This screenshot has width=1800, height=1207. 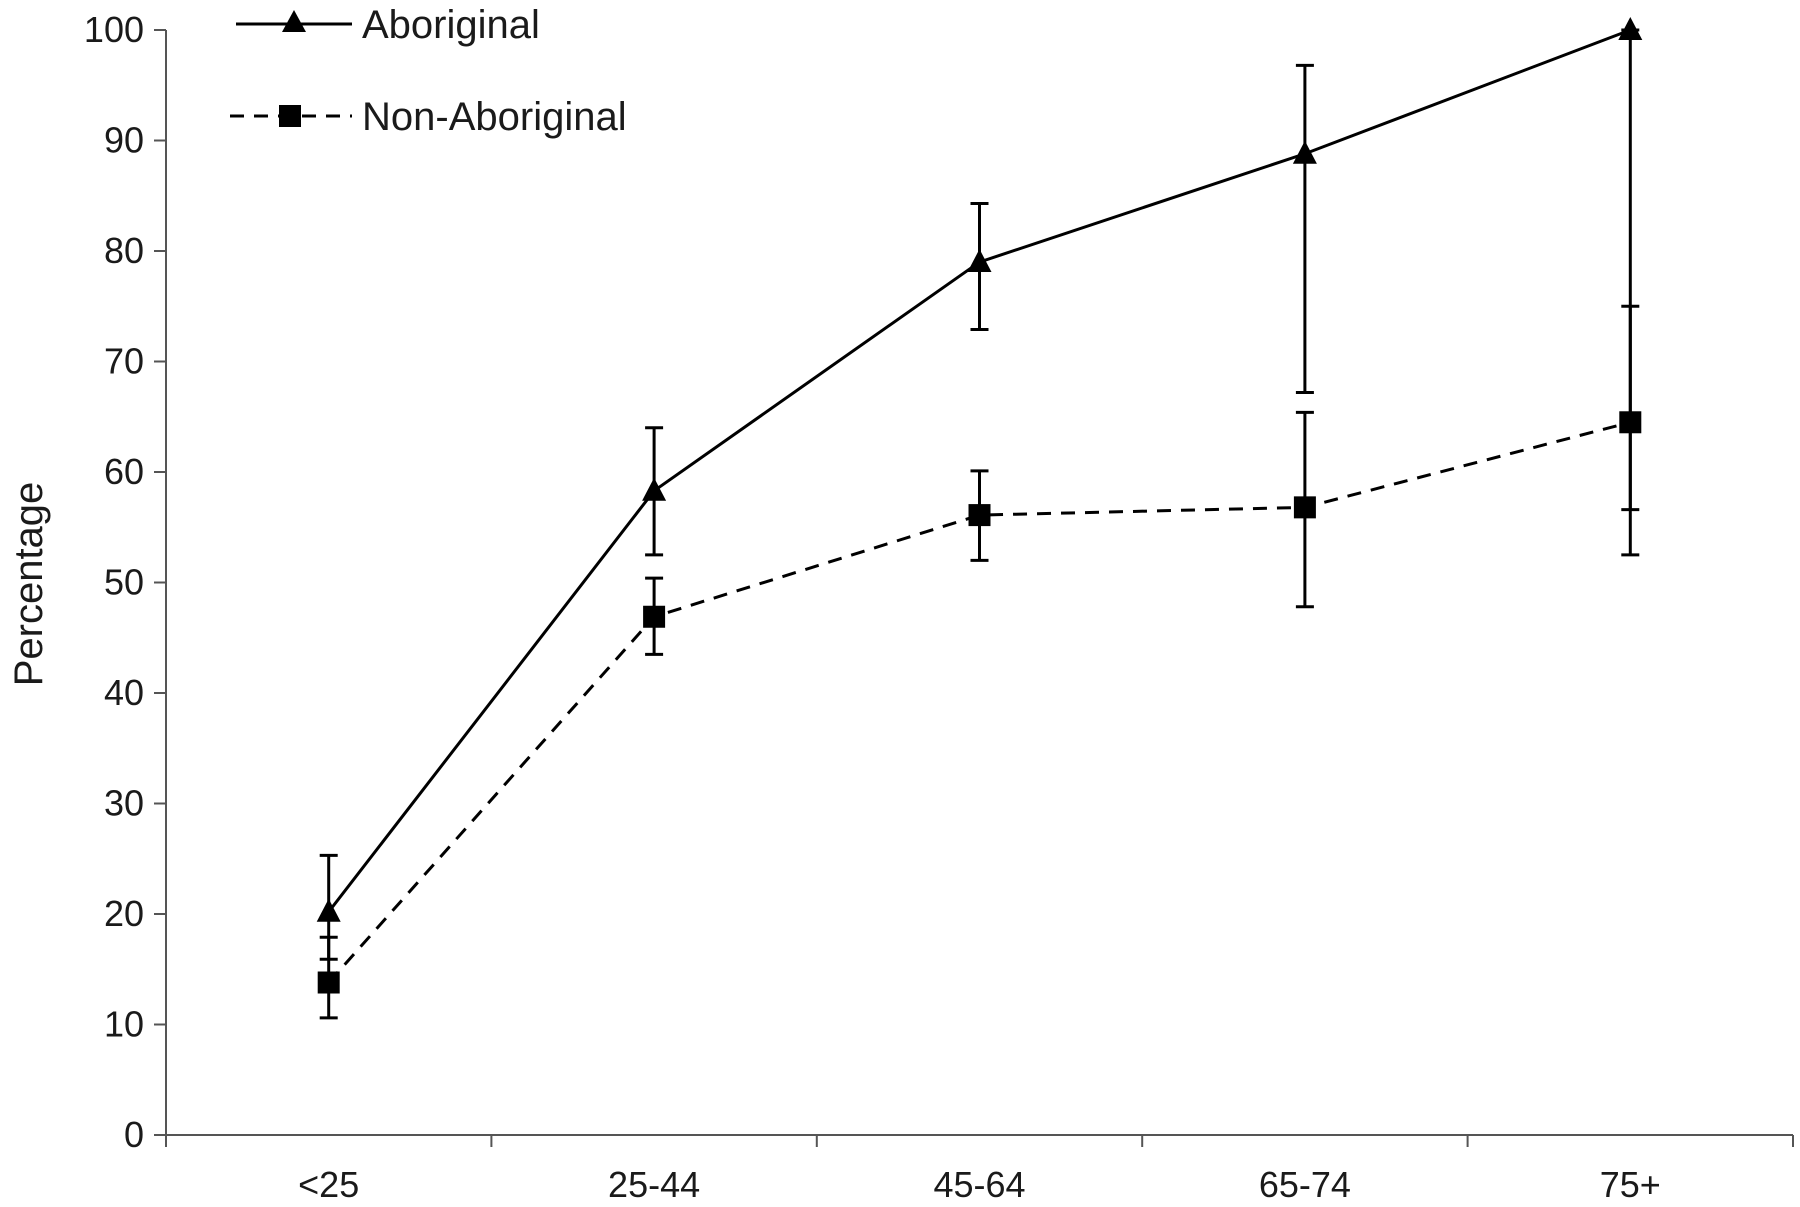 What do you see at coordinates (328, 1184) in the screenshot?
I see `x-tick-label: <25` at bounding box center [328, 1184].